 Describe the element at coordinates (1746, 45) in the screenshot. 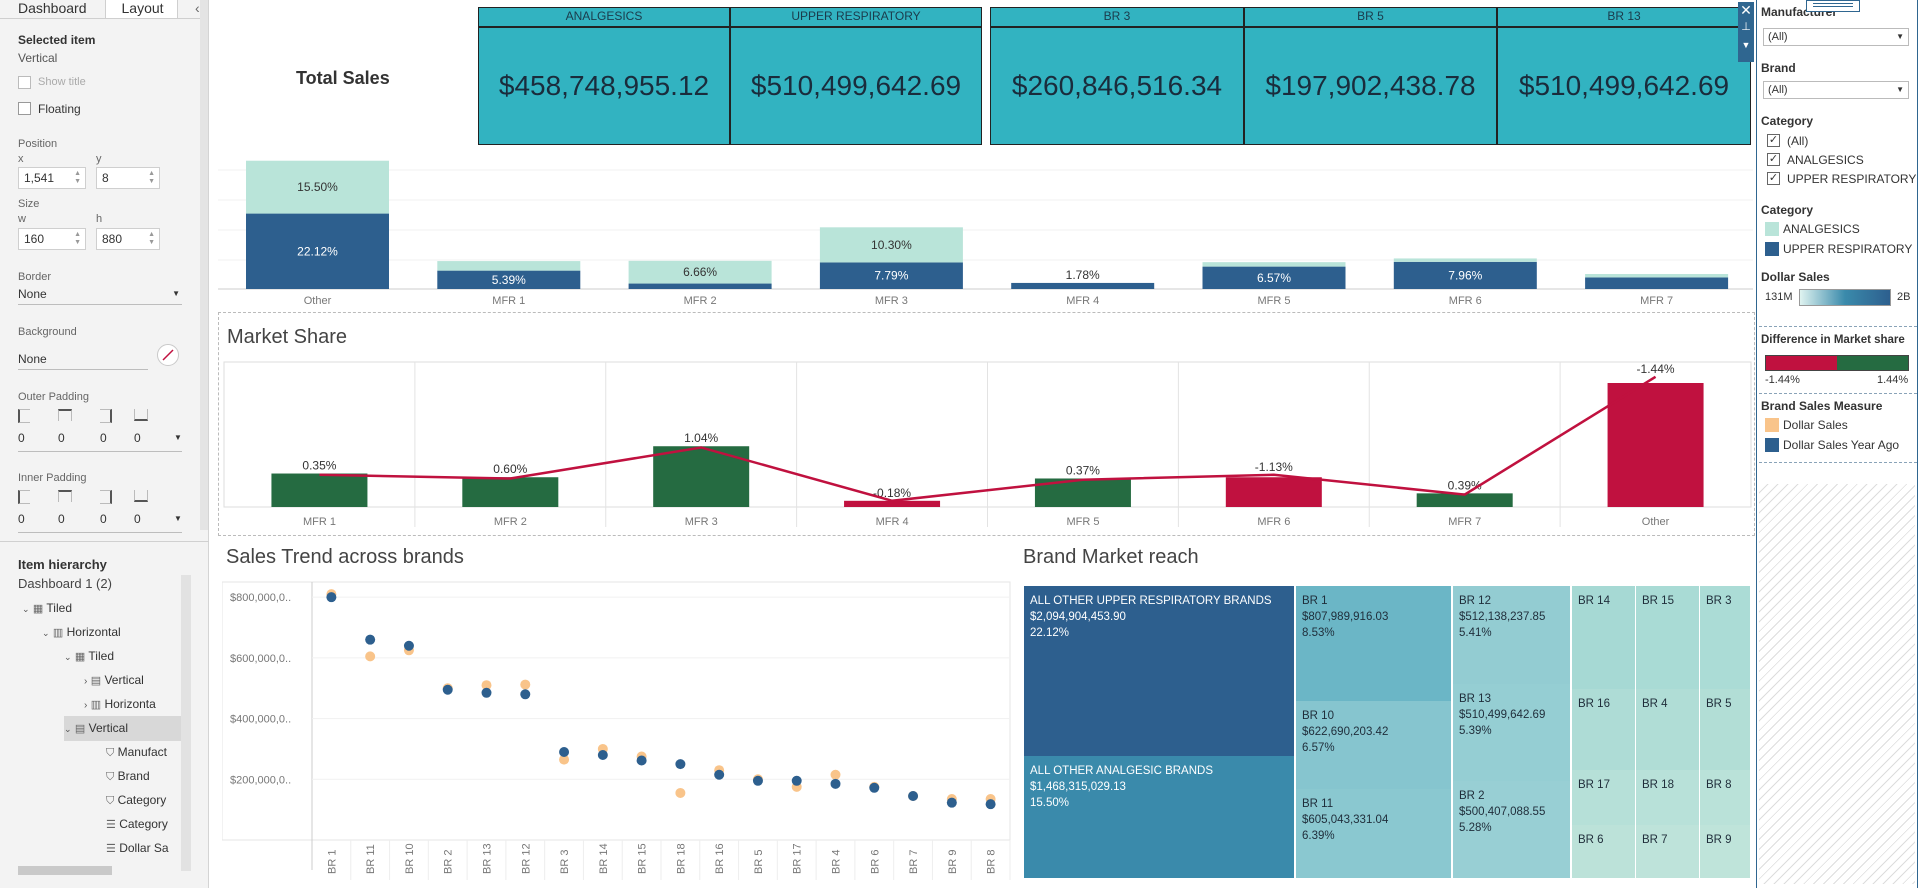

I see `more-options-icon: ▼` at that location.